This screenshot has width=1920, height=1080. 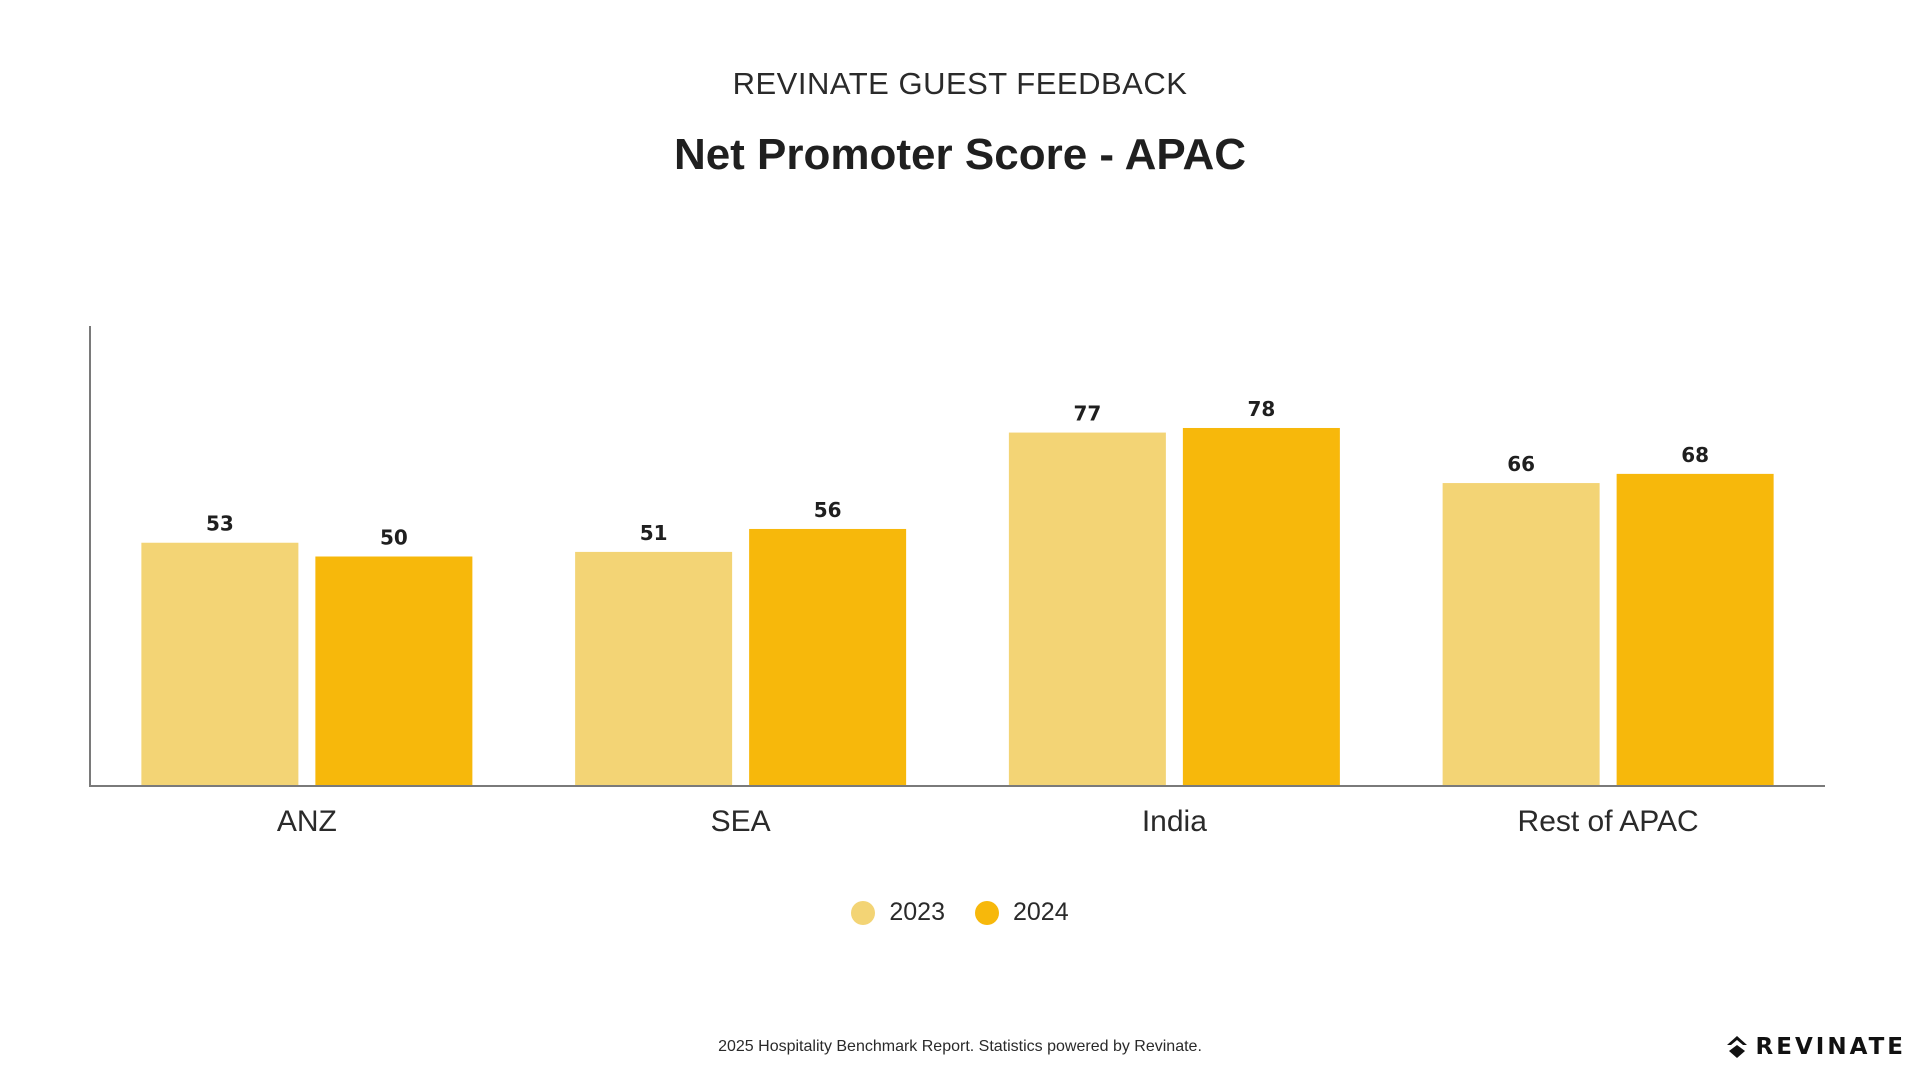 What do you see at coordinates (1261, 606) in the screenshot?
I see `bar-india-2024` at bounding box center [1261, 606].